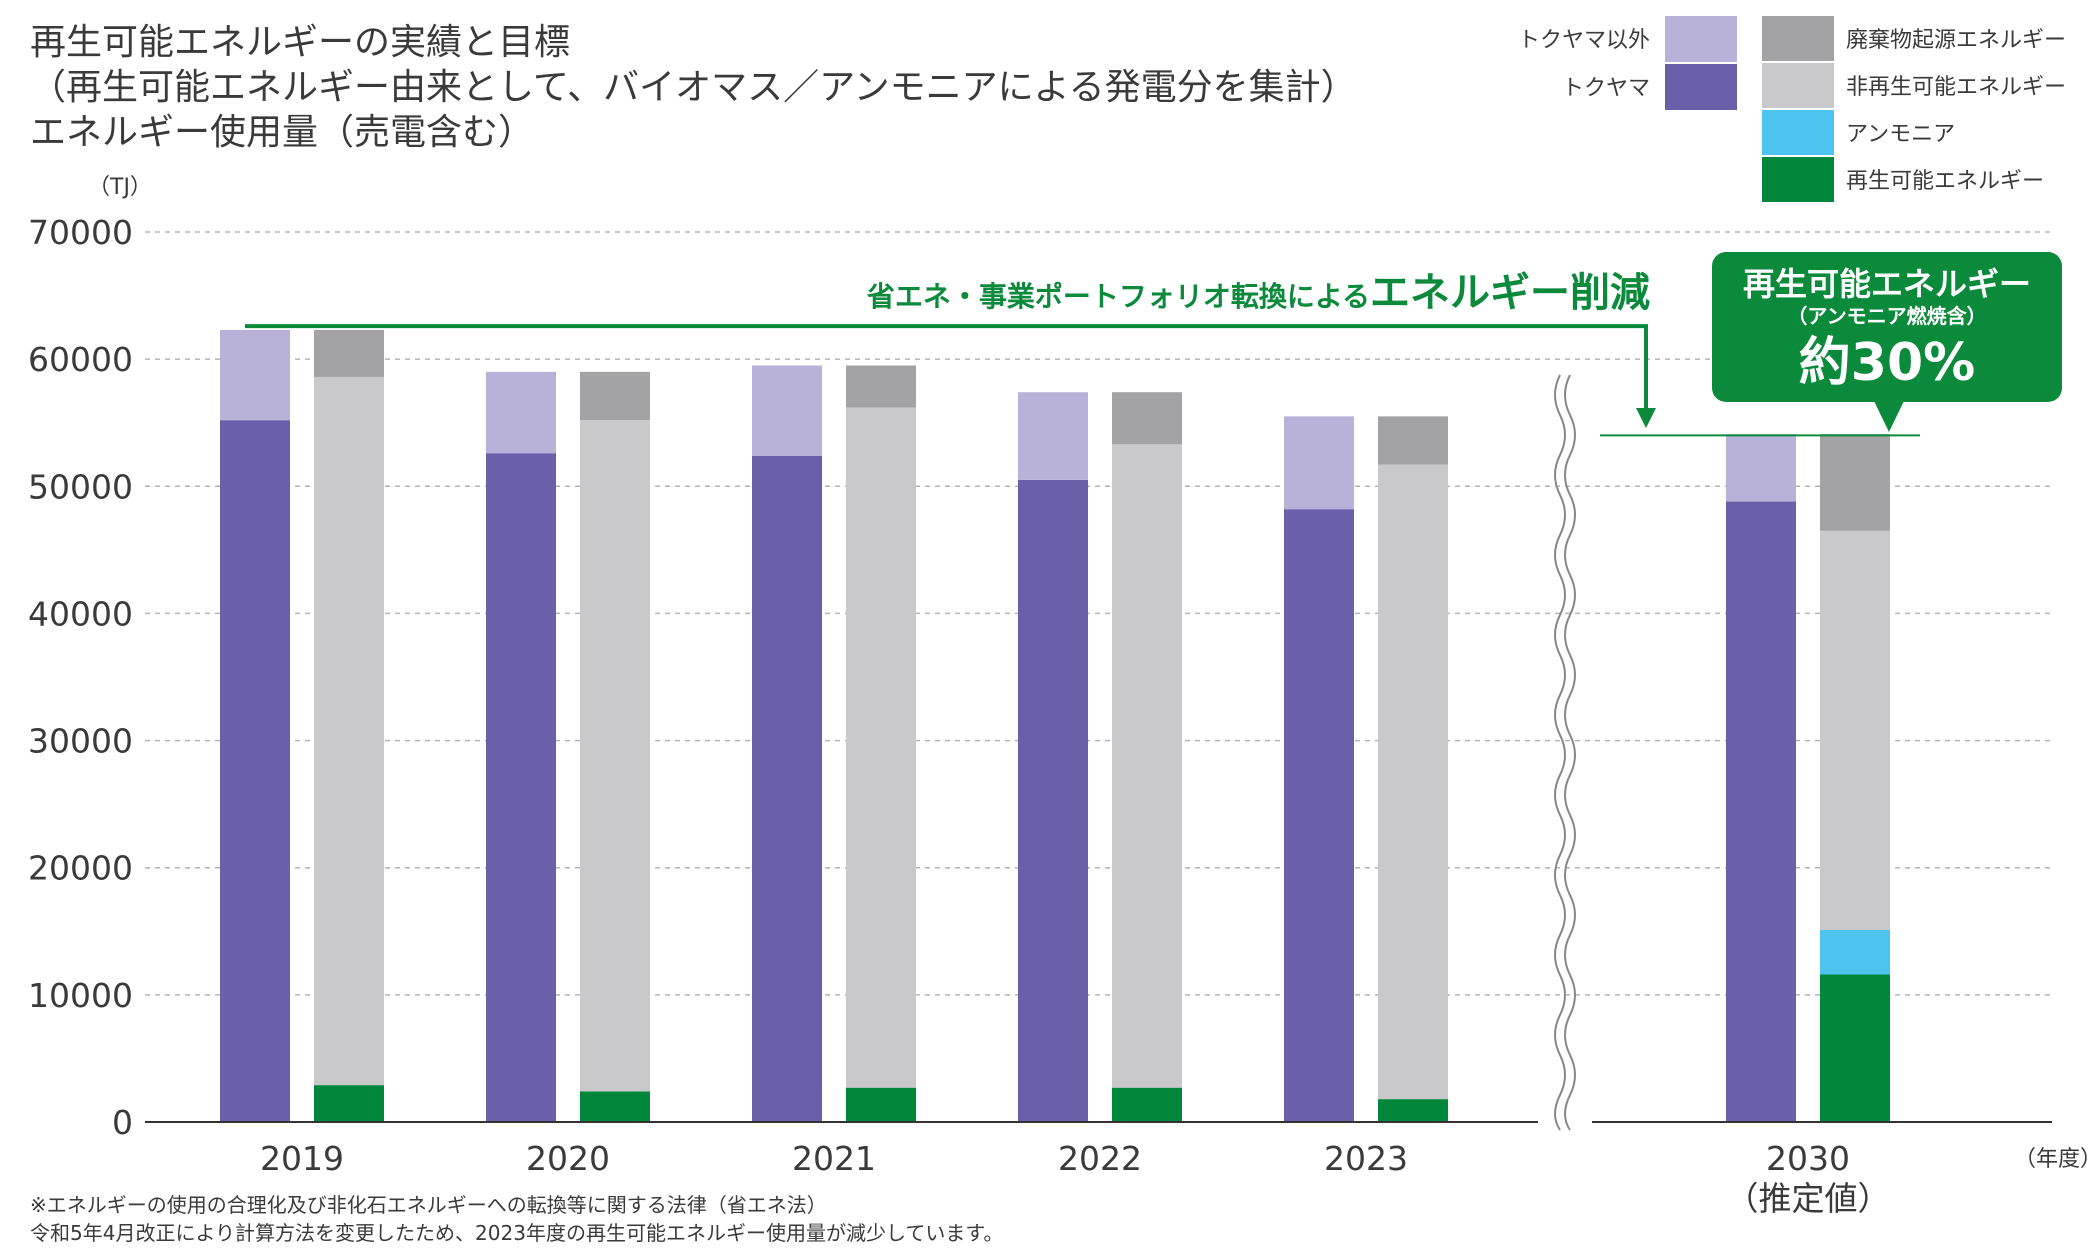 The width and height of the screenshot is (2096, 1260). Describe the element at coordinates (1956, 87) in the screenshot. I see `legend-label: 非再生可能エネルギー` at that location.